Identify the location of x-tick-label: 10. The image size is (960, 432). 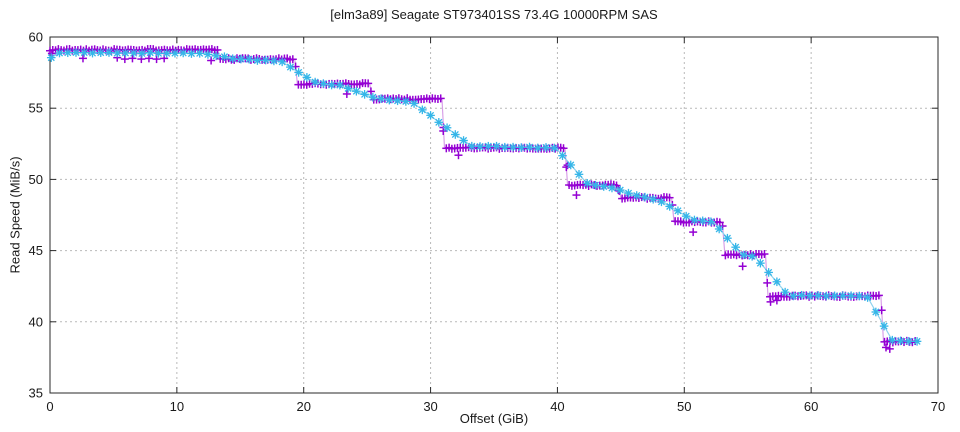
(177, 406).